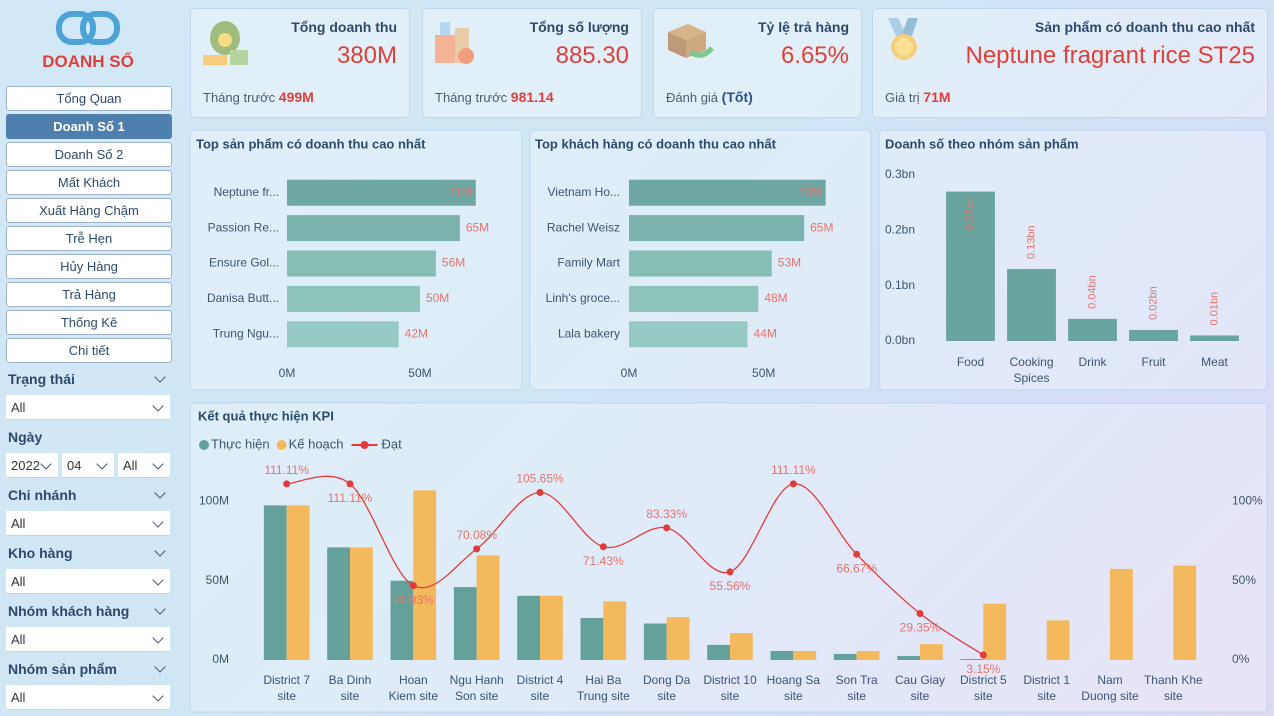  I want to click on select-box: 04, so click(88, 465).